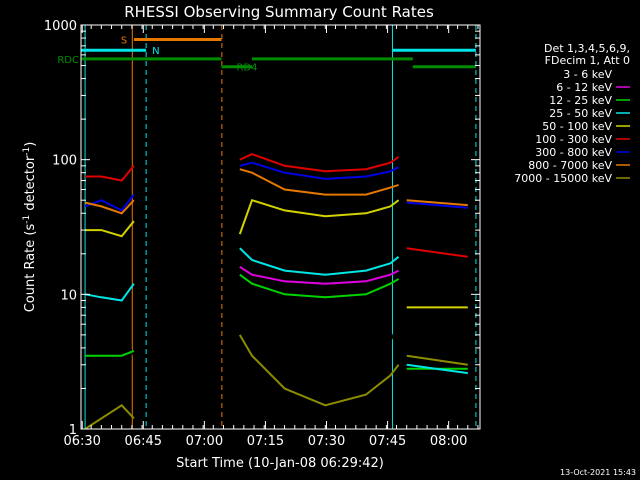 Image resolution: width=640 pixels, height=480 pixels. What do you see at coordinates (30, 227) in the screenshot?
I see `y-axis-label: Count Rate (s-1 detector-1)` at bounding box center [30, 227].